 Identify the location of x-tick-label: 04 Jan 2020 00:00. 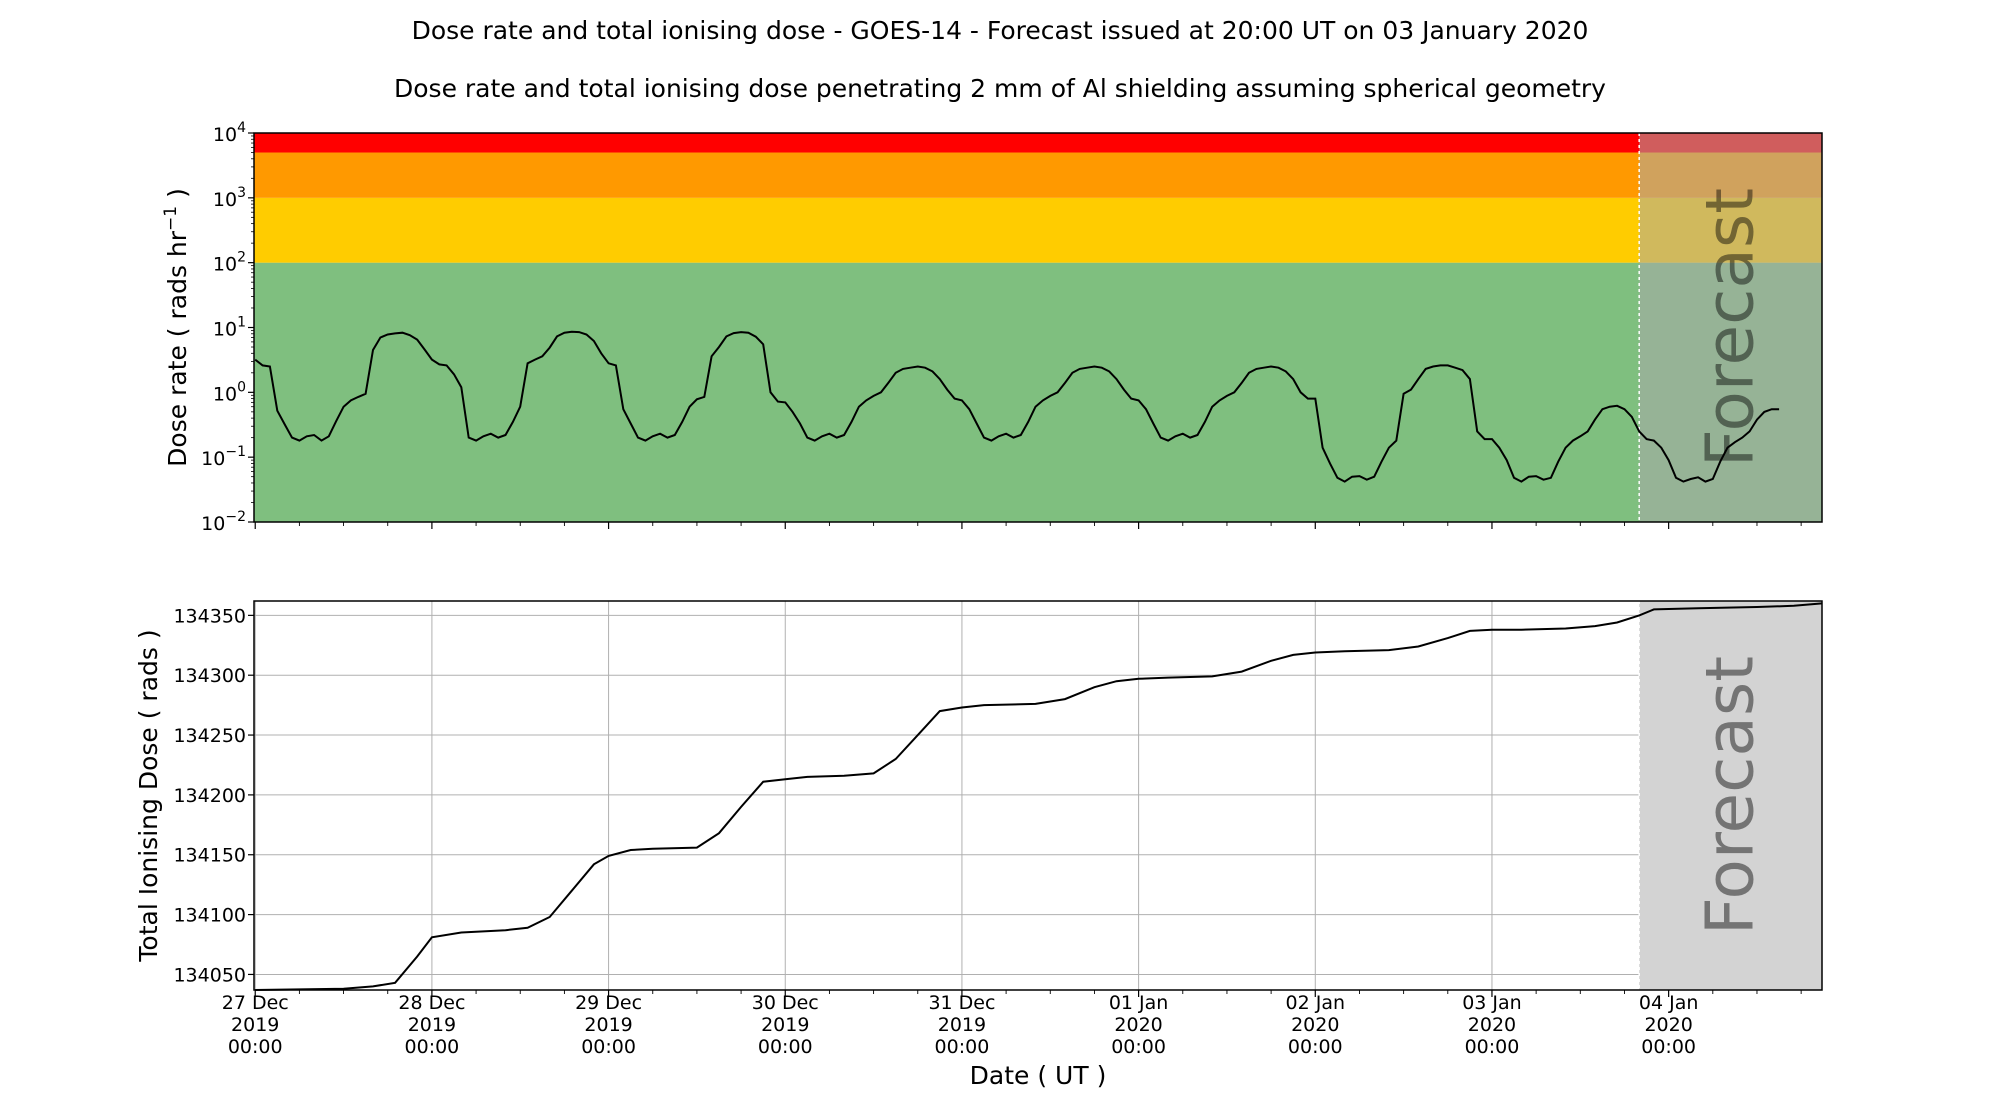
(1669, 1025).